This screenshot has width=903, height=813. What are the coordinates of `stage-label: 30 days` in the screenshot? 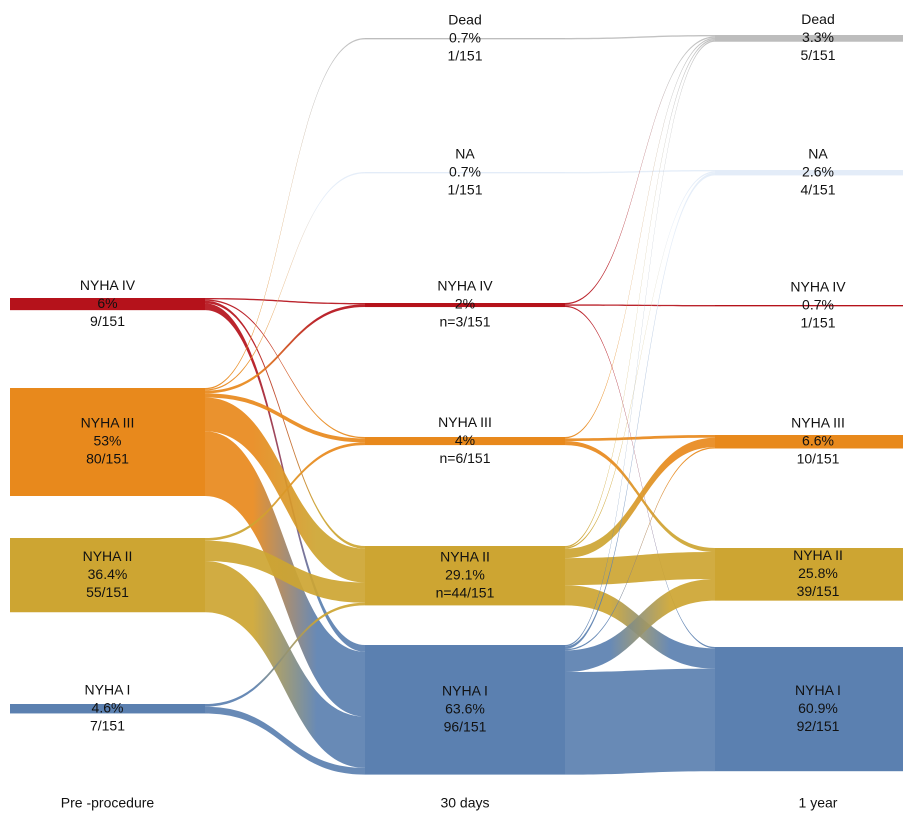 It's located at (464, 803).